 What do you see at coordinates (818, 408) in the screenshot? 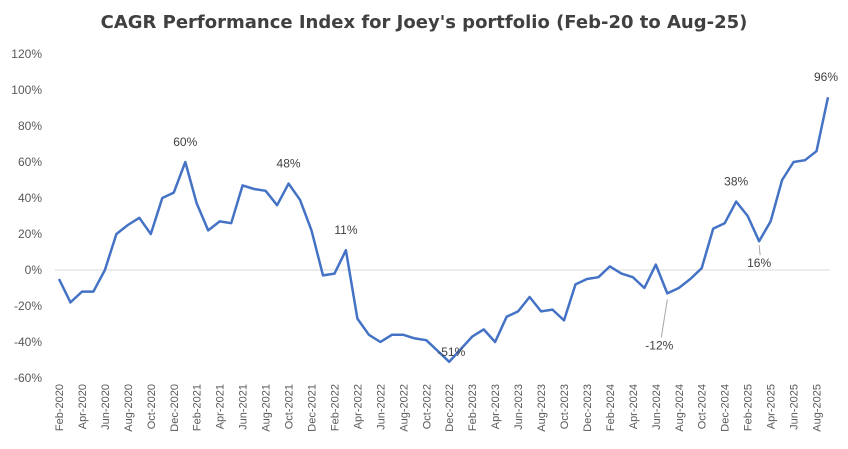
I see `x-tick-label: Aug-2025` at bounding box center [818, 408].